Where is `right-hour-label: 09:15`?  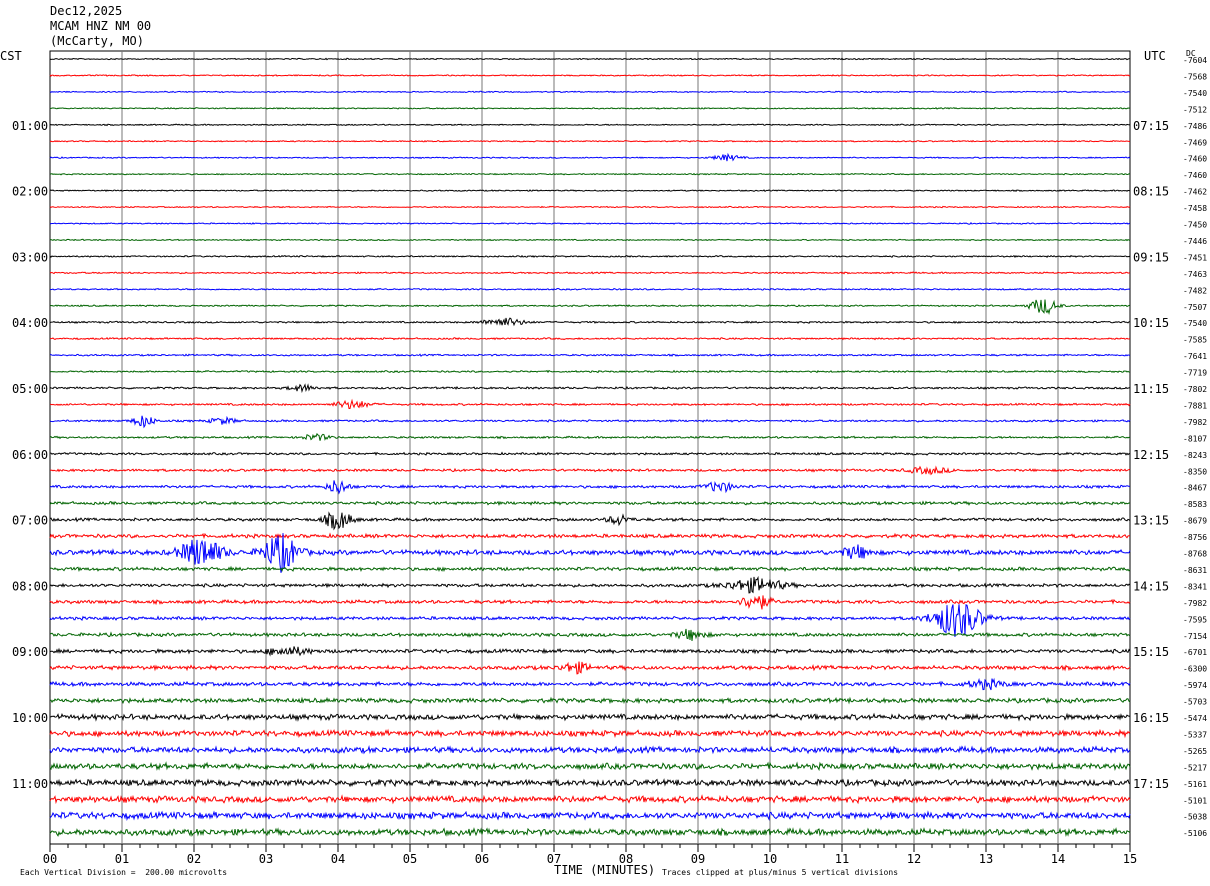
right-hour-label: 09:15 is located at coordinates (1151, 257).